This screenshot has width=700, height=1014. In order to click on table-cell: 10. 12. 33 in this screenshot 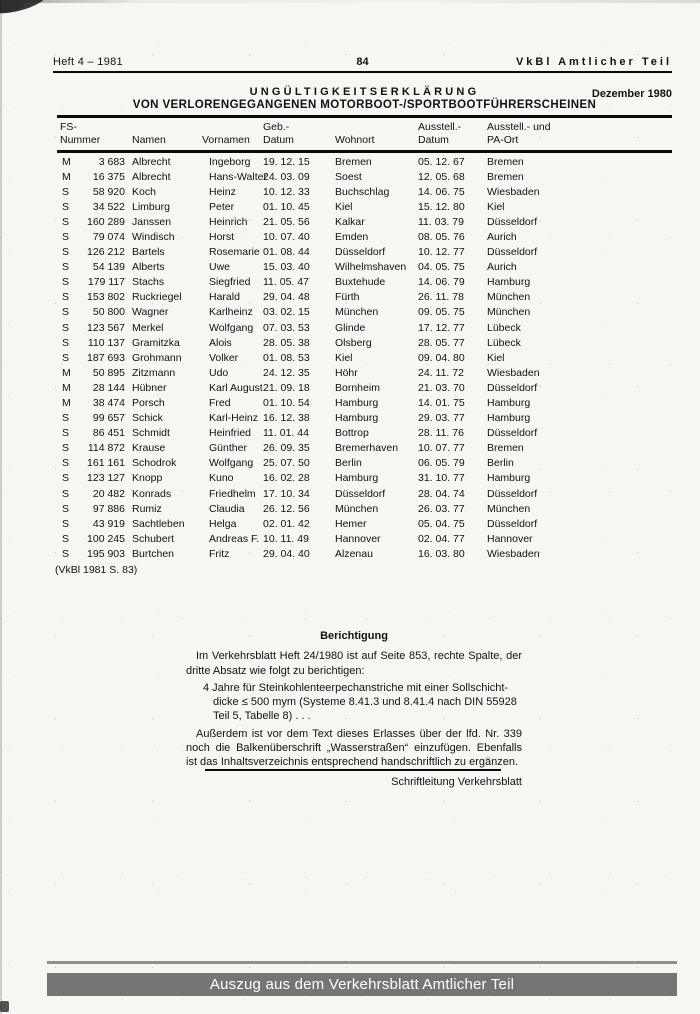, I will do `click(286, 191)`.